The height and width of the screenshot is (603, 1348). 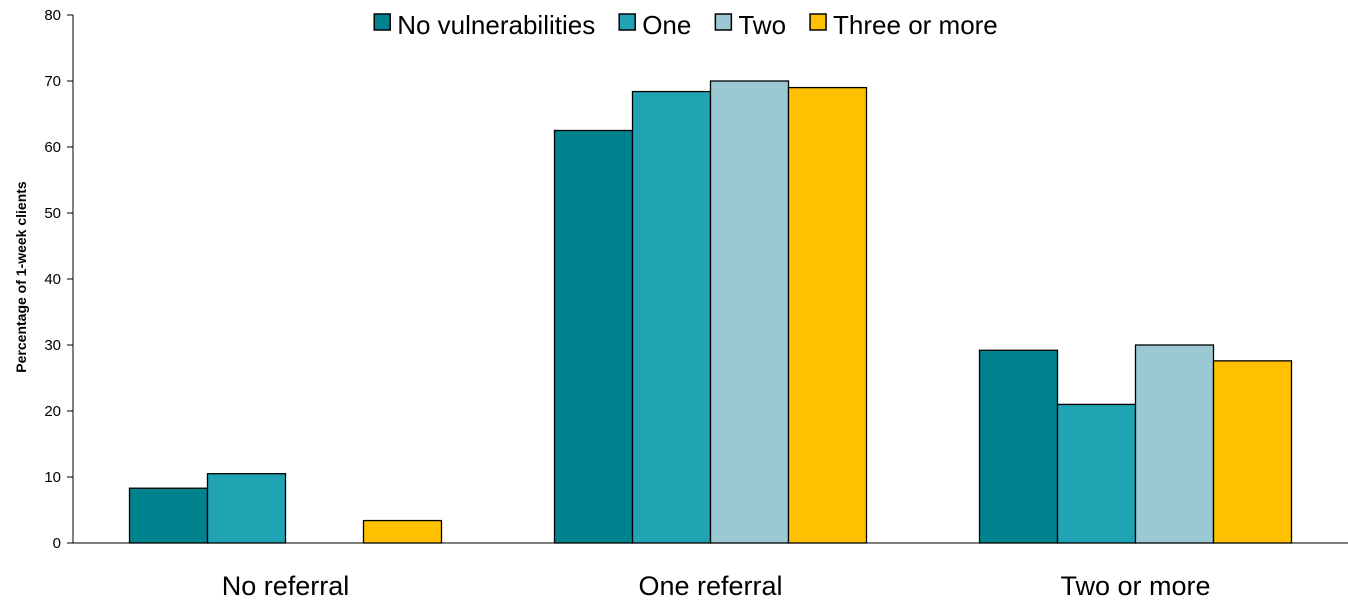 I want to click on y-axis: 0 10 20 30 40 50 60 70 80, so click(x=59, y=279).